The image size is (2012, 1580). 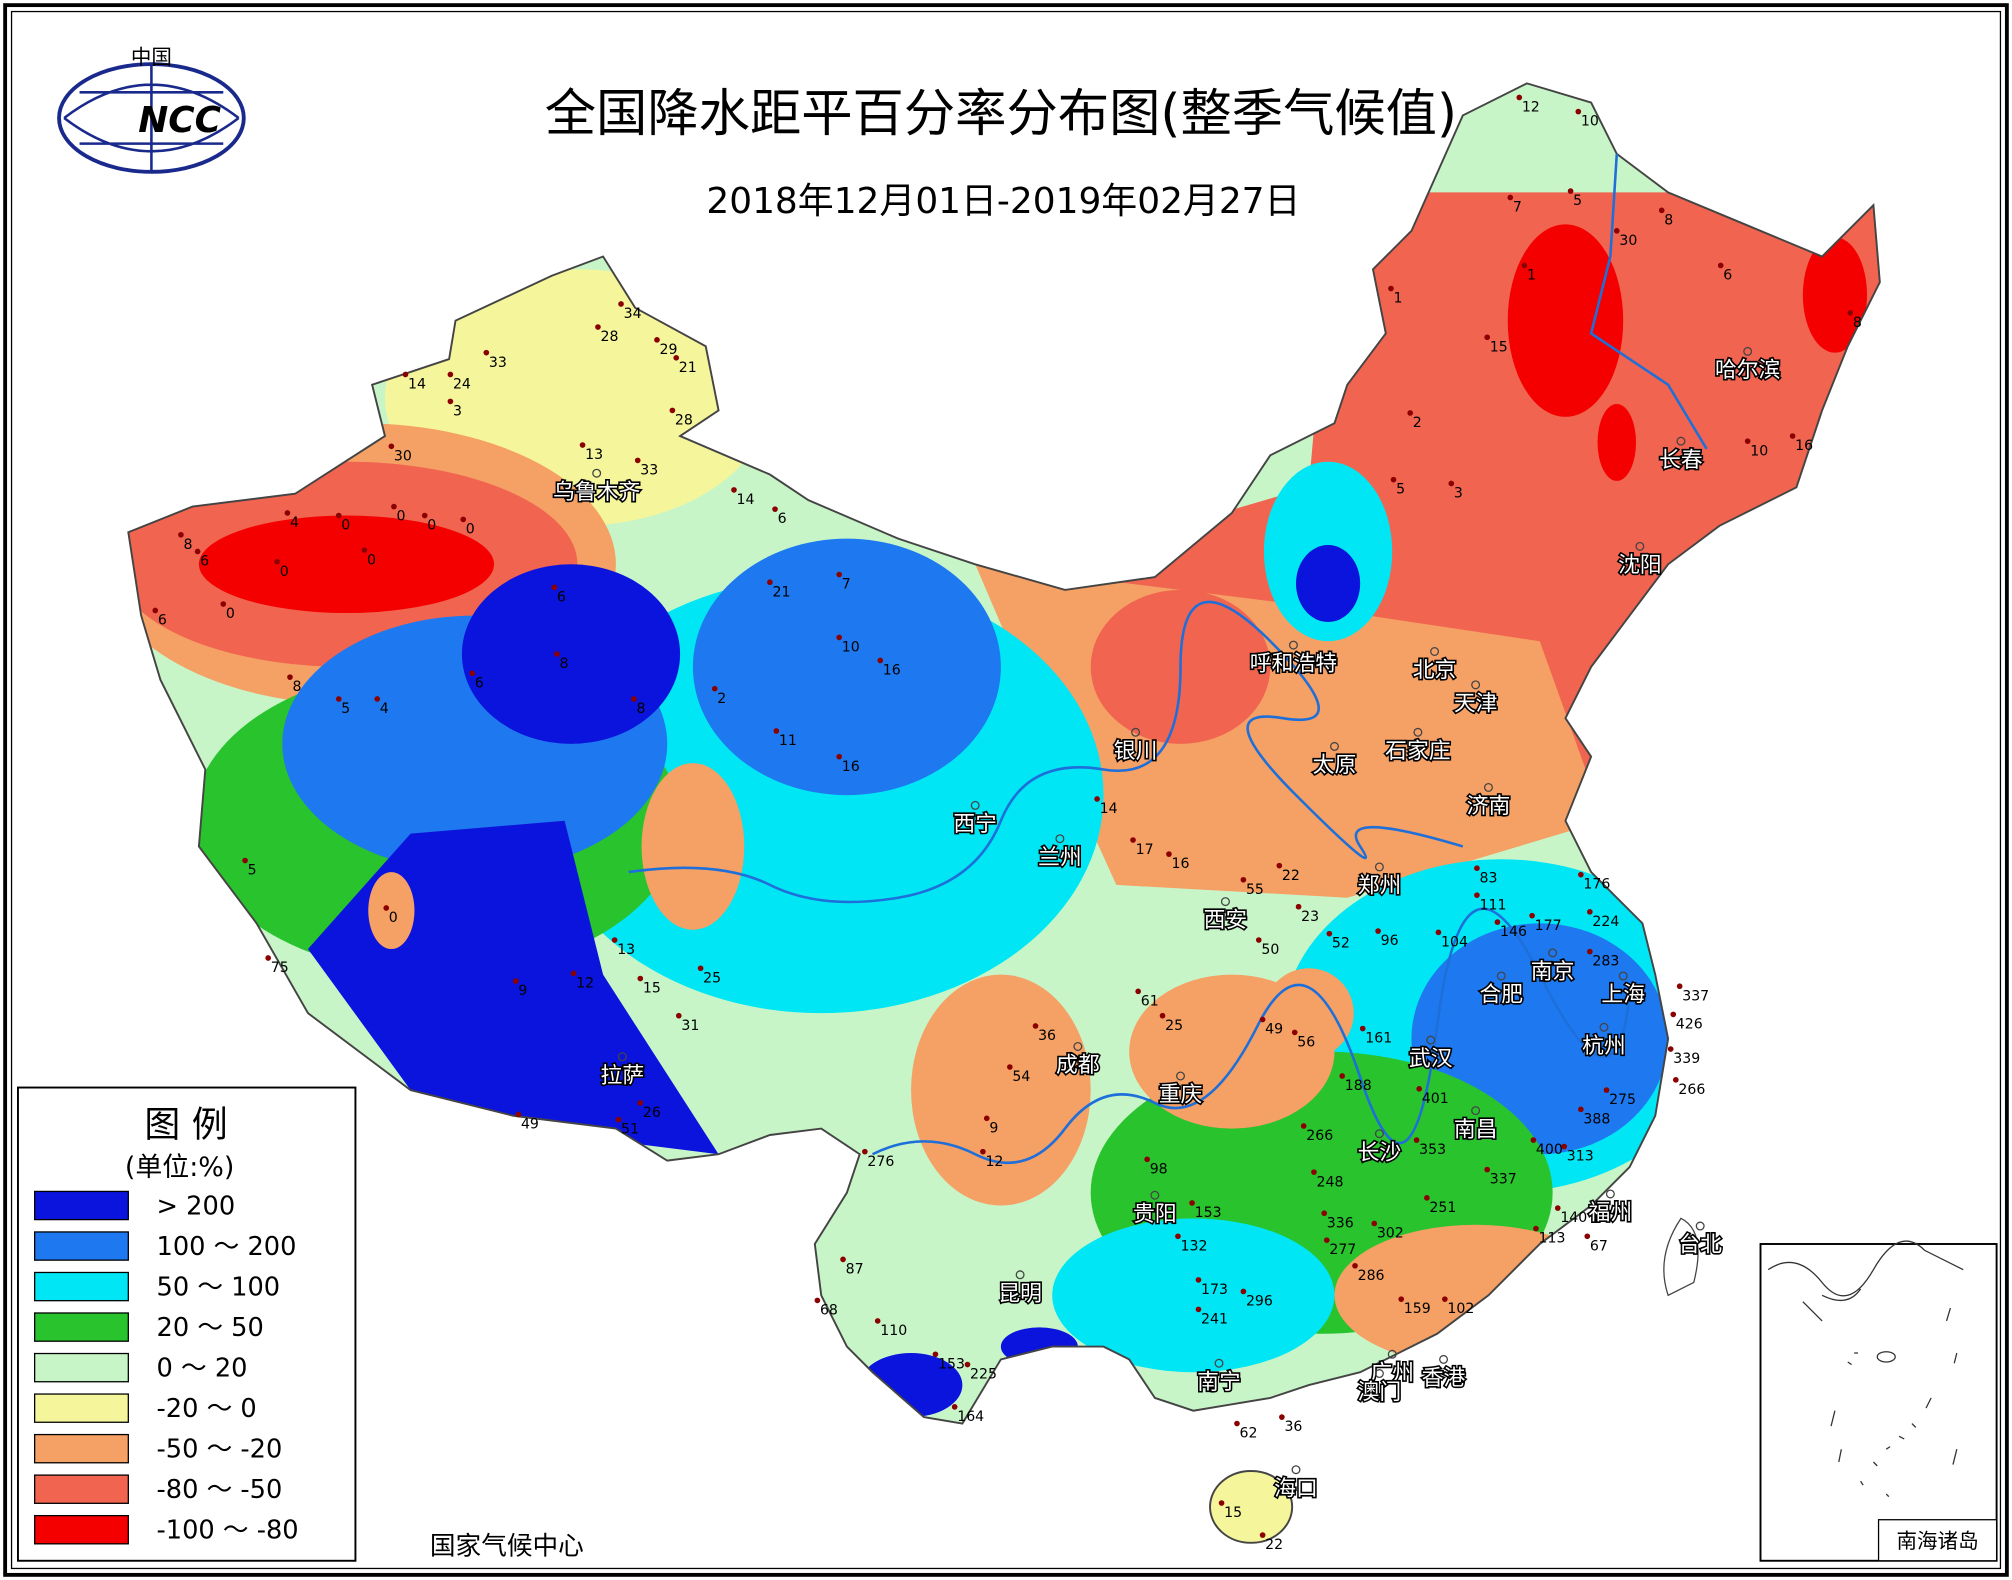 What do you see at coordinates (207, 1409) in the screenshot?
I see `legend-label: -20 ～ 0` at bounding box center [207, 1409].